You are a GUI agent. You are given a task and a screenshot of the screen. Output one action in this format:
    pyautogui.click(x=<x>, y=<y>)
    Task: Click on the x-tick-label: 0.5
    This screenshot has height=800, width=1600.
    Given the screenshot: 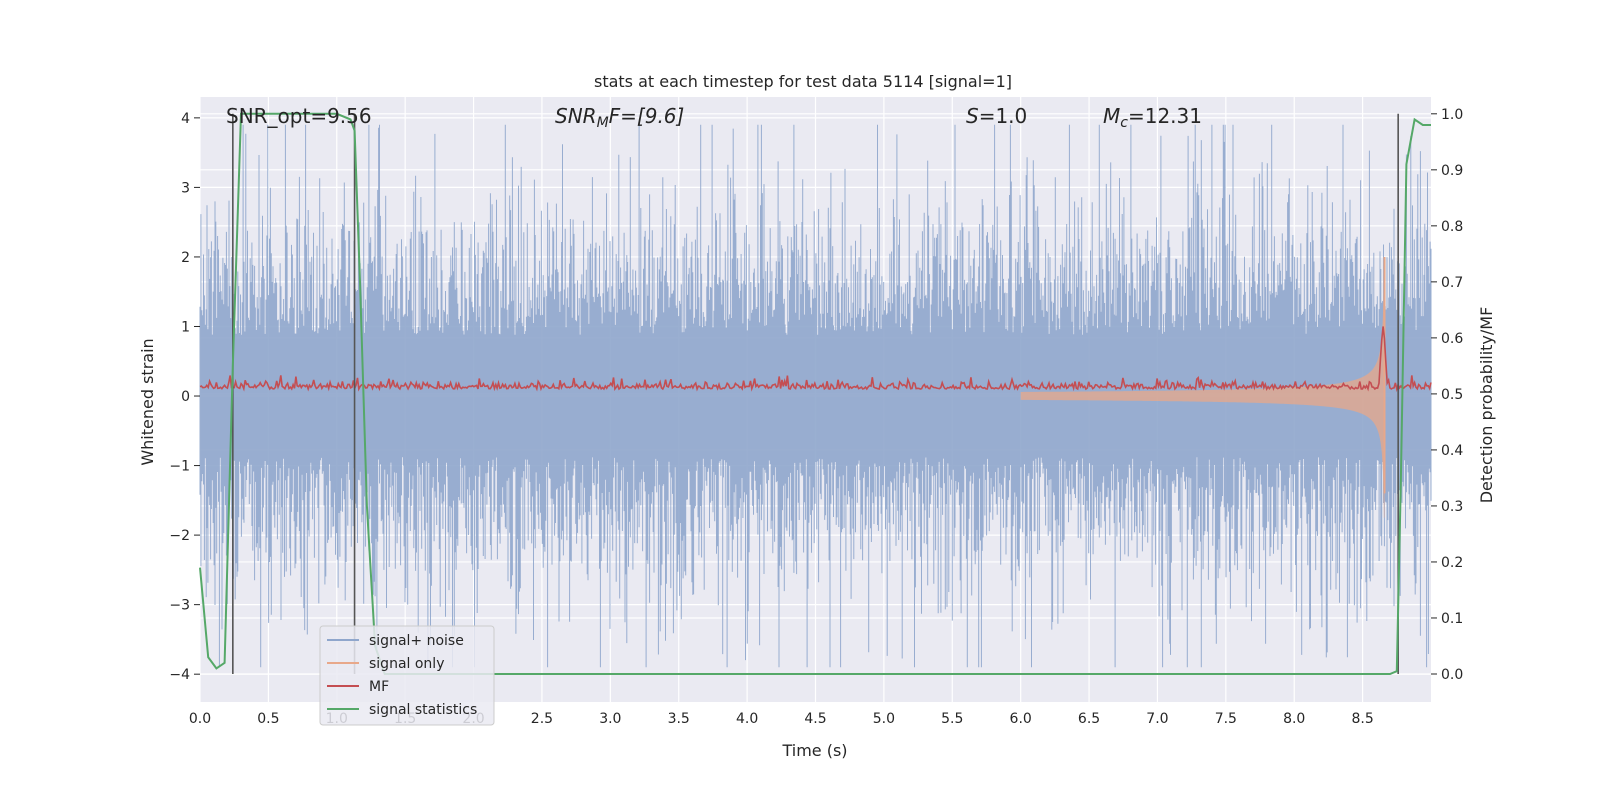 What is the action you would take?
    pyautogui.click(x=268, y=719)
    